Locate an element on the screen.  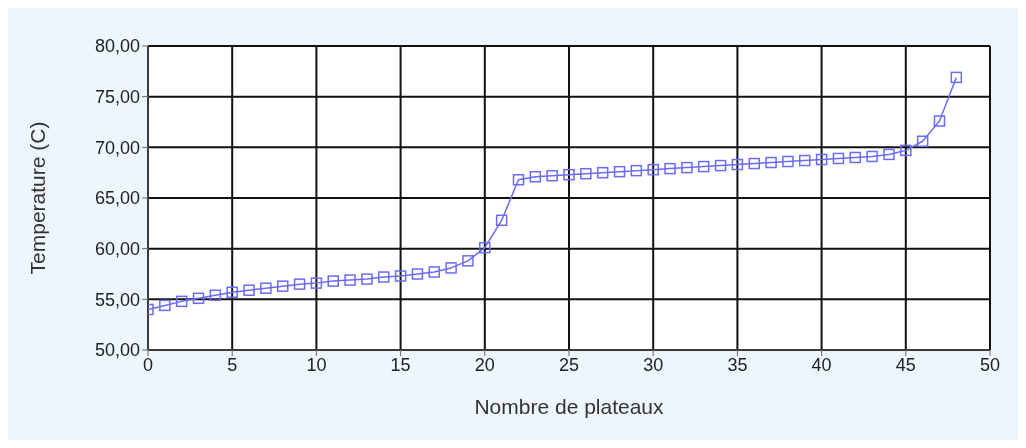
y-tick-label: 80,00 is located at coordinates (117, 46).